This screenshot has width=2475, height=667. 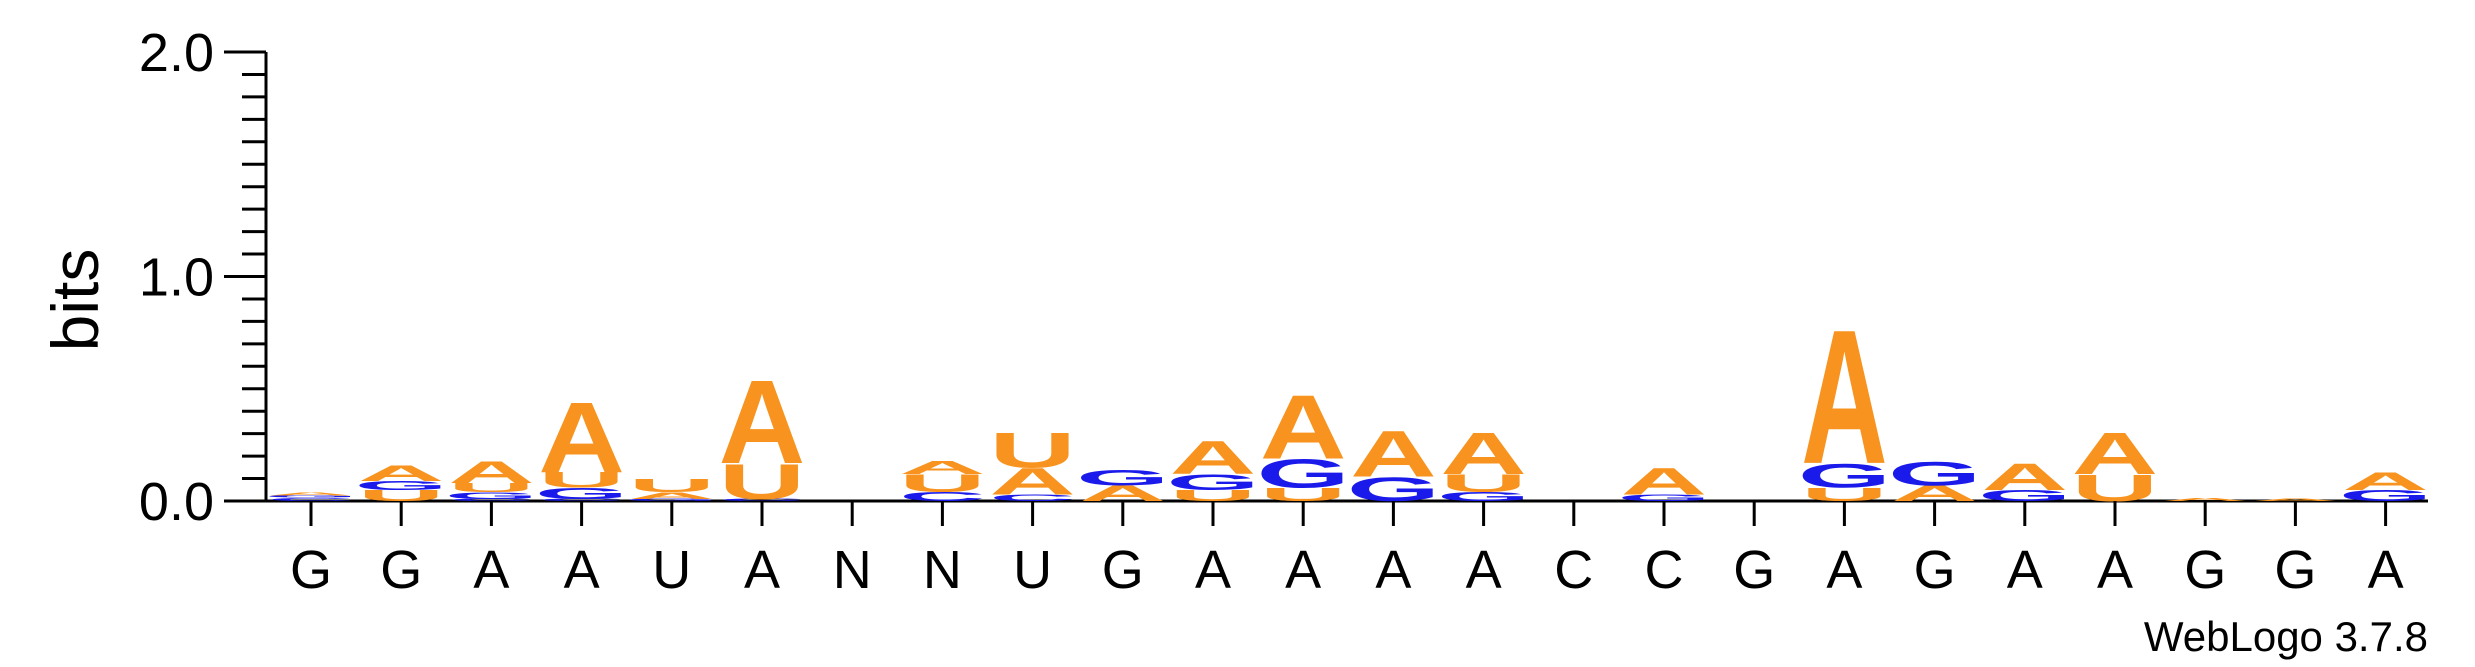 What do you see at coordinates (176, 53) in the screenshot?
I see `y-tick-label: 2.0` at bounding box center [176, 53].